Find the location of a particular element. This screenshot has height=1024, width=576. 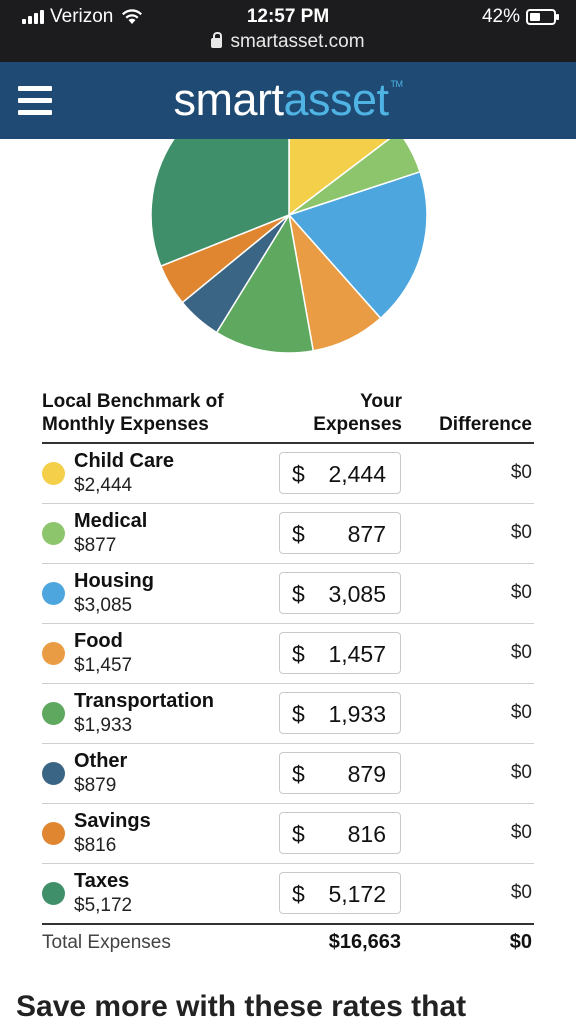

category-name: Food is located at coordinates (98, 641).